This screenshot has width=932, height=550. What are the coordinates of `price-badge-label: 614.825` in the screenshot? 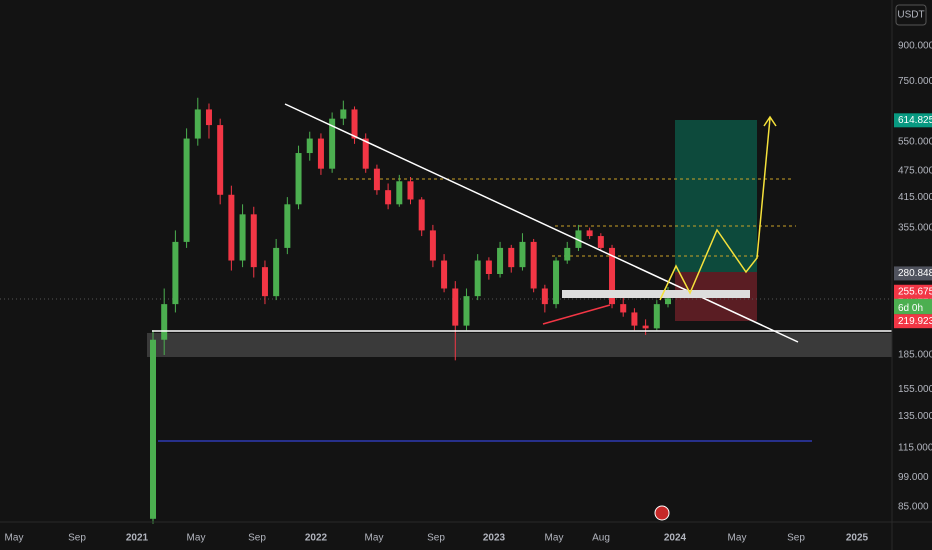 It's located at (915, 120).